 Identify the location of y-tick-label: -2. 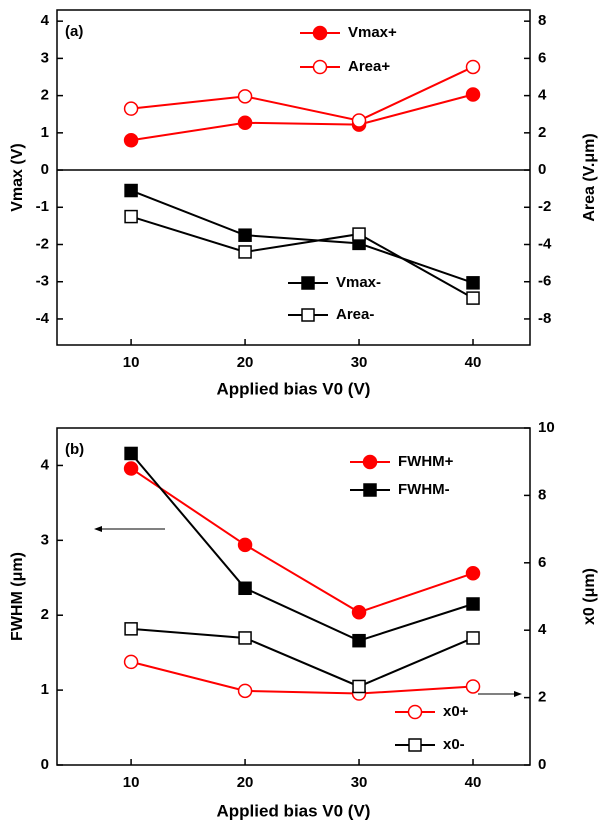
(42, 243).